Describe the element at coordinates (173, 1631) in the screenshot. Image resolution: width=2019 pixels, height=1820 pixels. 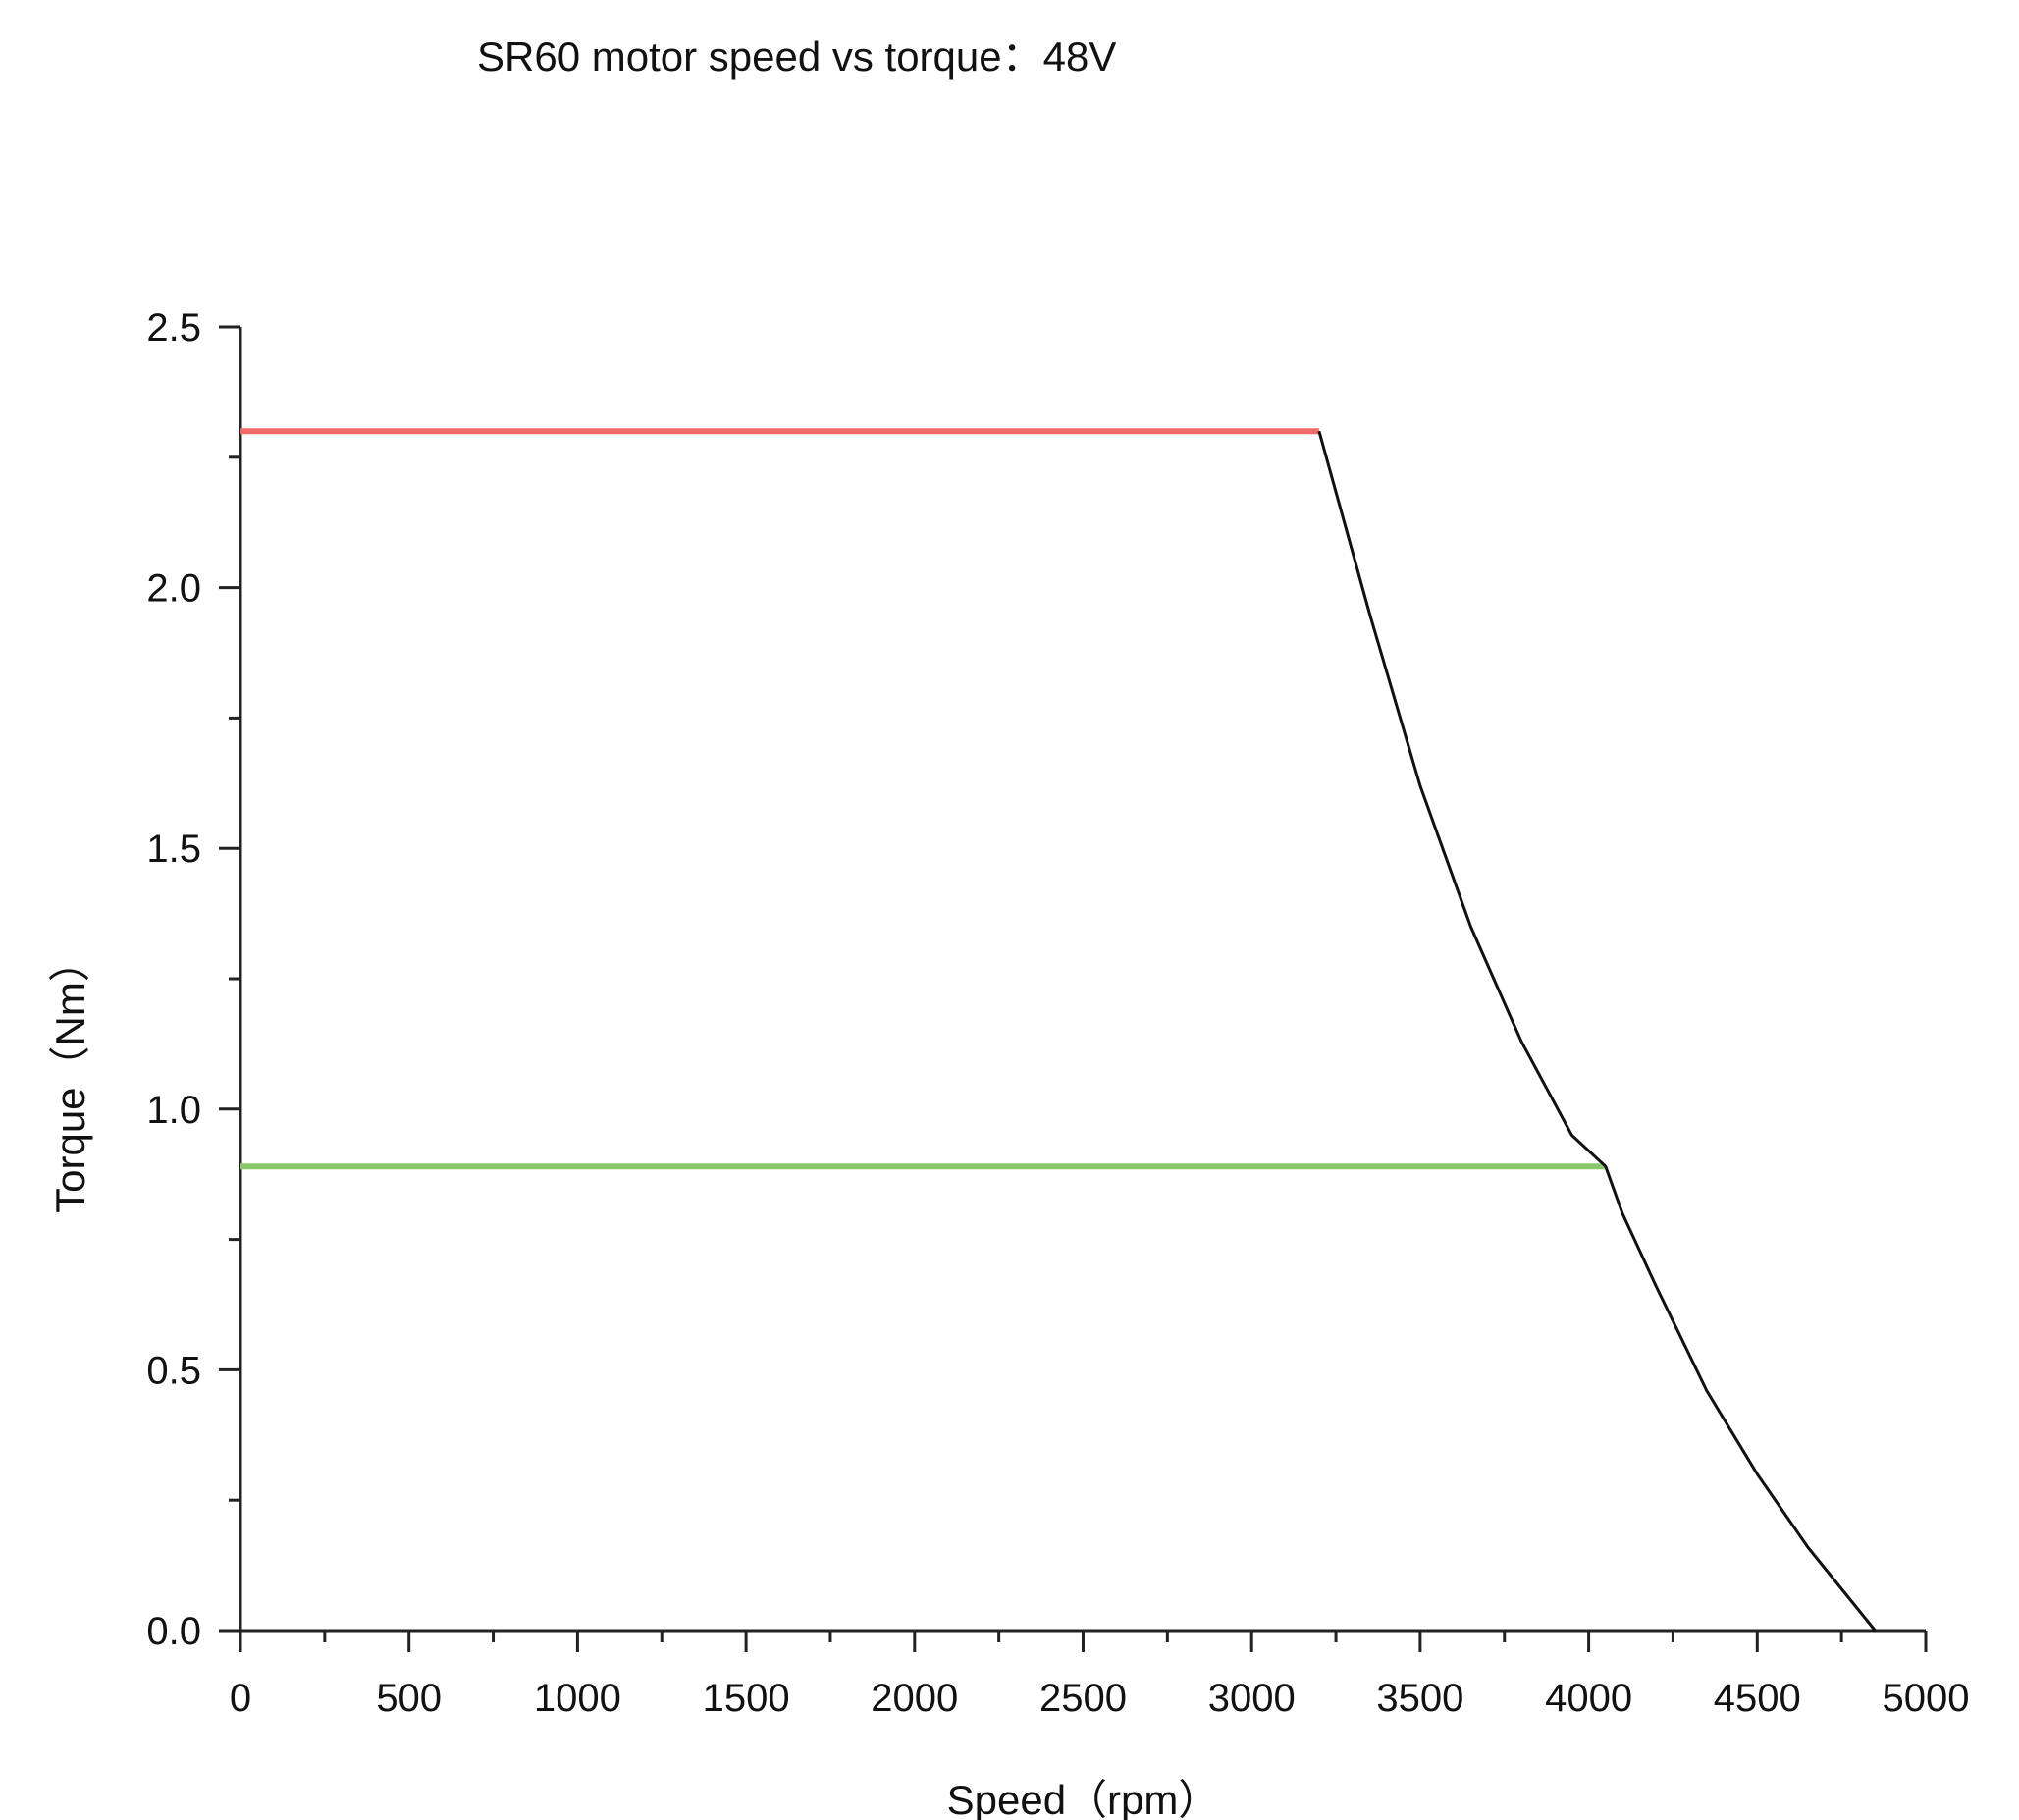
I see `y-tick-label-0: 0.0` at that location.